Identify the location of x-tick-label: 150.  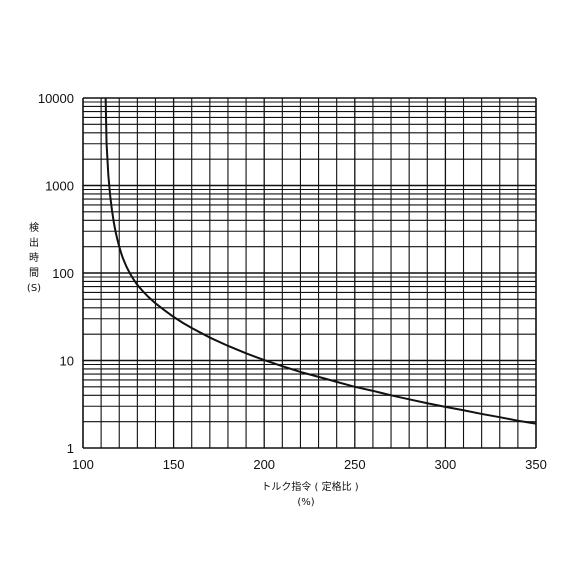
(174, 464).